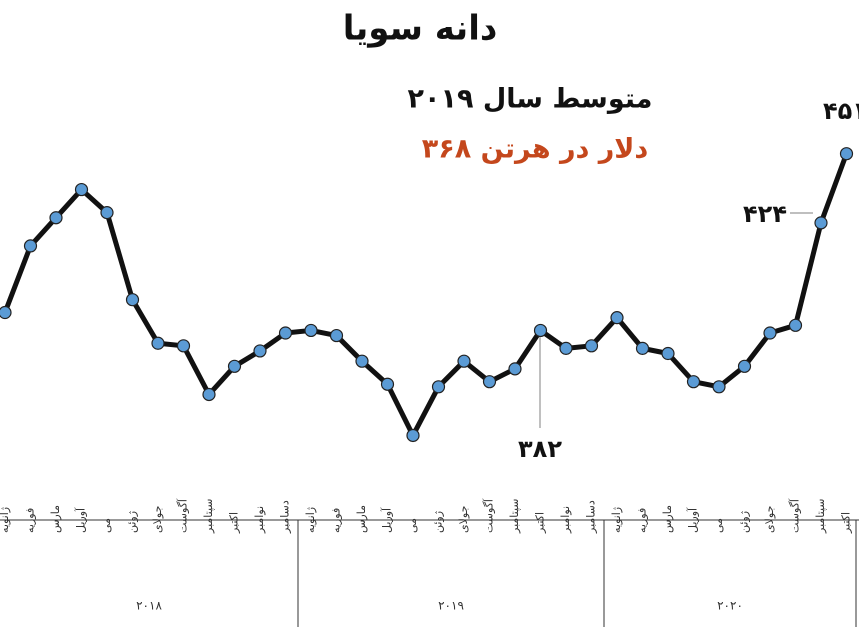 The height and width of the screenshot is (627, 859). What do you see at coordinates (530, 99) in the screenshot?
I see `annotation: متوسط سال ۲۰۱۹` at bounding box center [530, 99].